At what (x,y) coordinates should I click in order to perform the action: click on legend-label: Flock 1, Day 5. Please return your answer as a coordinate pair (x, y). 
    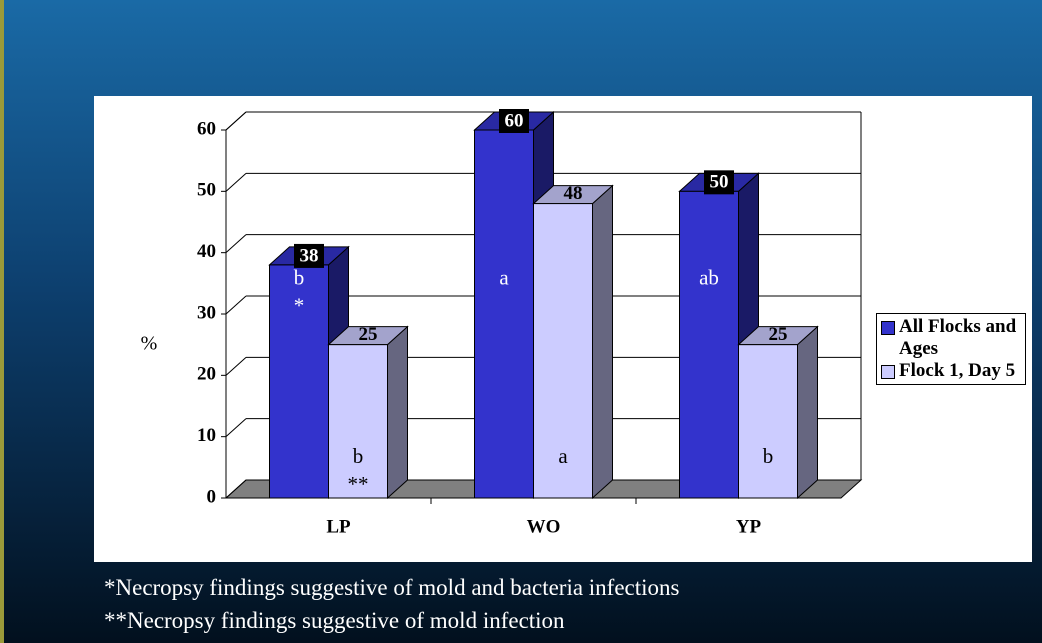
    Looking at the image, I should click on (957, 370).